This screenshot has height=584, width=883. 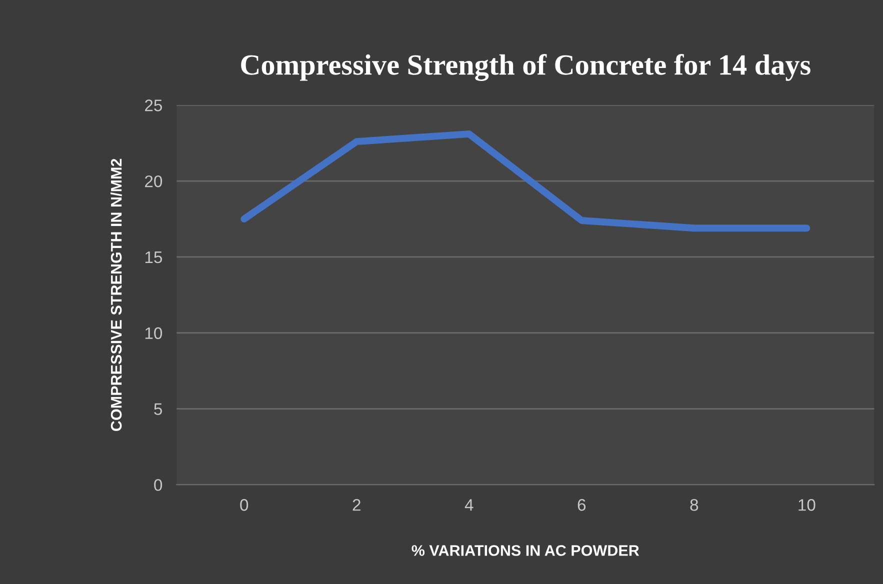 What do you see at coordinates (158, 409) in the screenshot?
I see `y-tick-label: 5` at bounding box center [158, 409].